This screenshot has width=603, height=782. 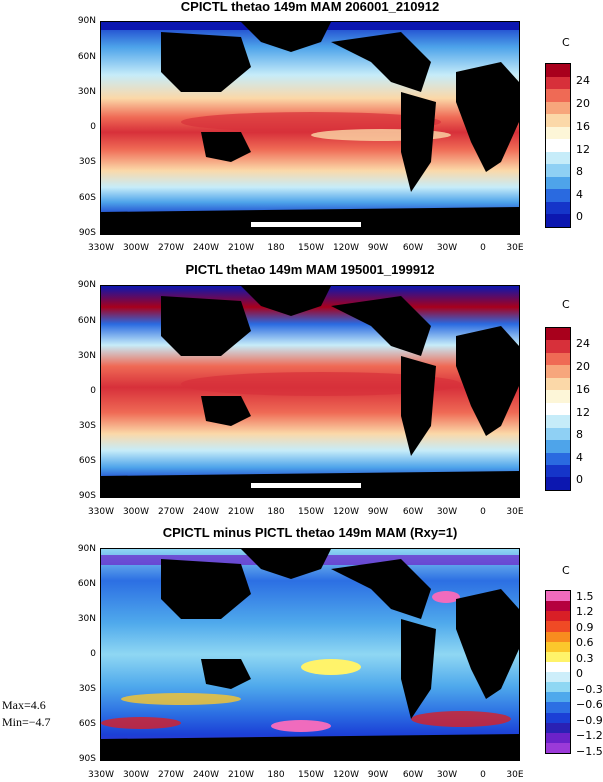 I want to click on colorbar-label: 4, so click(x=579, y=194).